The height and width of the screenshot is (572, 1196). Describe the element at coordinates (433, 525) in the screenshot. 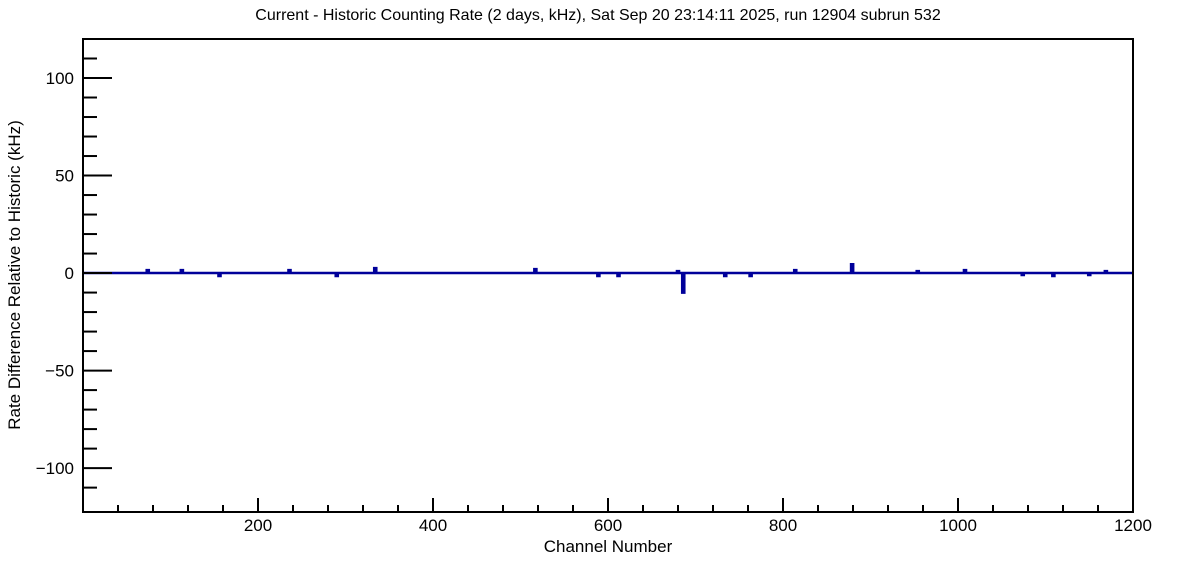

I see `x-tick-label: 400` at that location.